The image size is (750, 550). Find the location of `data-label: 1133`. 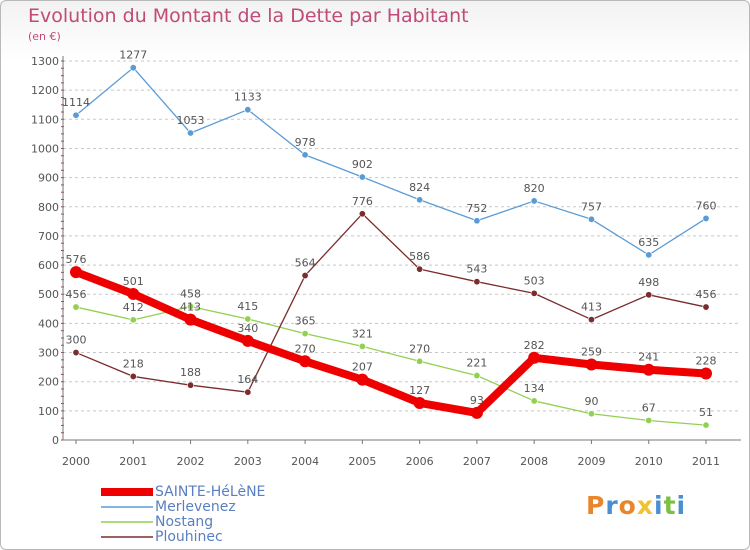

data-label: 1133 is located at coordinates (248, 97).